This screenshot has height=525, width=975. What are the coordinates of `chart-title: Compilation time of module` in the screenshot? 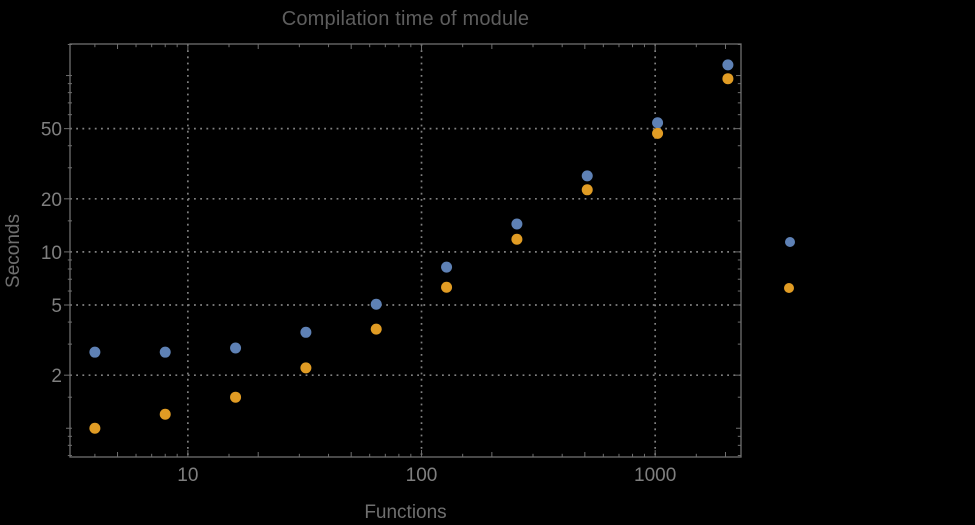 It's located at (405, 19).